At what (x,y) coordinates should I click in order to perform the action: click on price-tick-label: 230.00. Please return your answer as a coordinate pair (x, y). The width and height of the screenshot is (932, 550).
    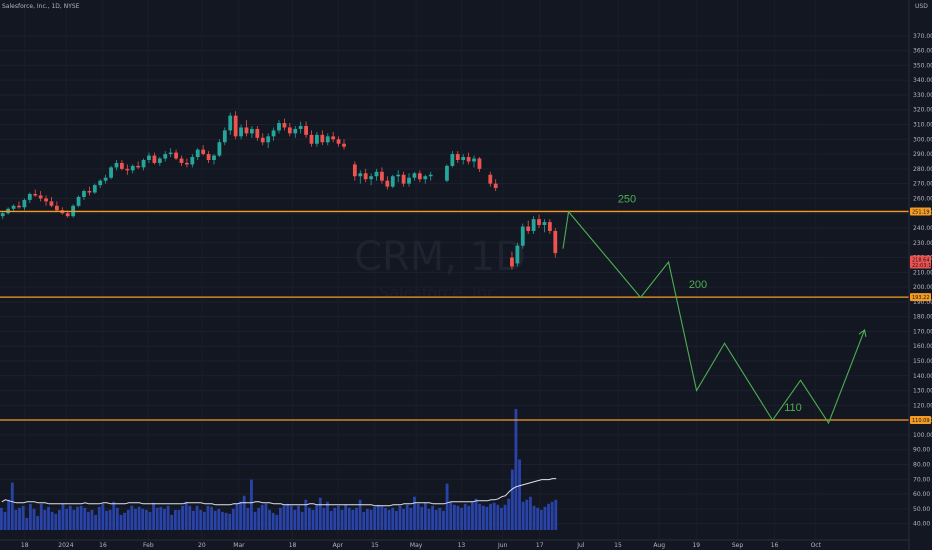
    Looking at the image, I should click on (922, 243).